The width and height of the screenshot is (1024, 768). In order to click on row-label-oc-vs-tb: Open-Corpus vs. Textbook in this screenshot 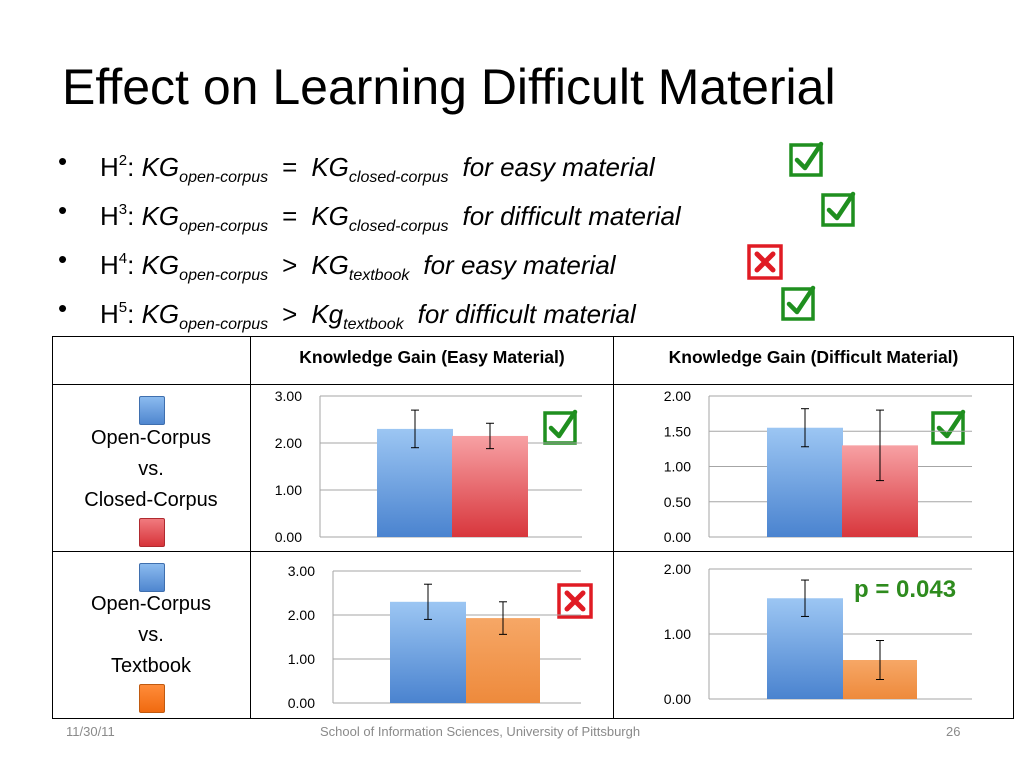, I will do `click(151, 635)`.